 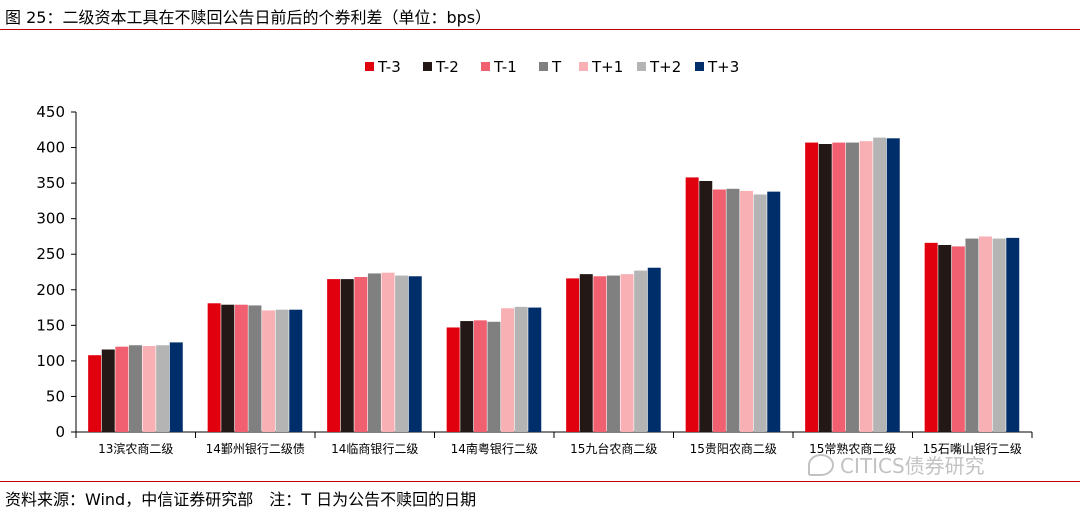 What do you see at coordinates (972, 449) in the screenshot?
I see `x-tick-label: 15石嘴山银行二级` at bounding box center [972, 449].